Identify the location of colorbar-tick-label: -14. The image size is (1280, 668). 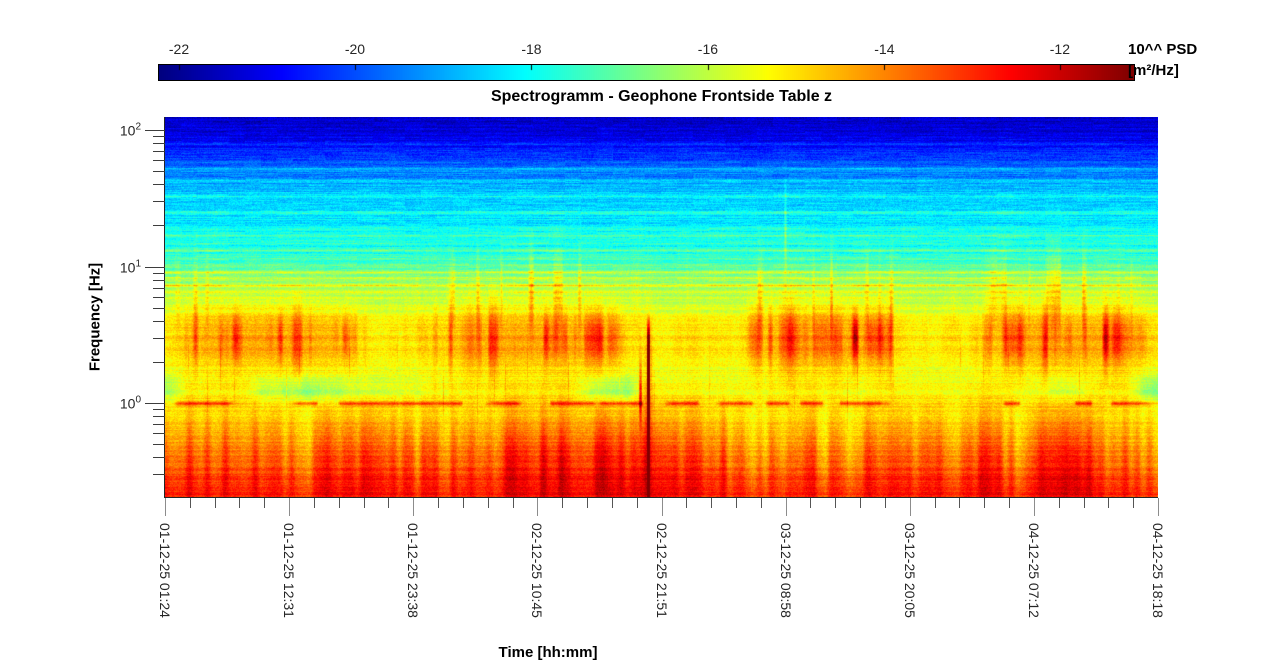
(884, 49).